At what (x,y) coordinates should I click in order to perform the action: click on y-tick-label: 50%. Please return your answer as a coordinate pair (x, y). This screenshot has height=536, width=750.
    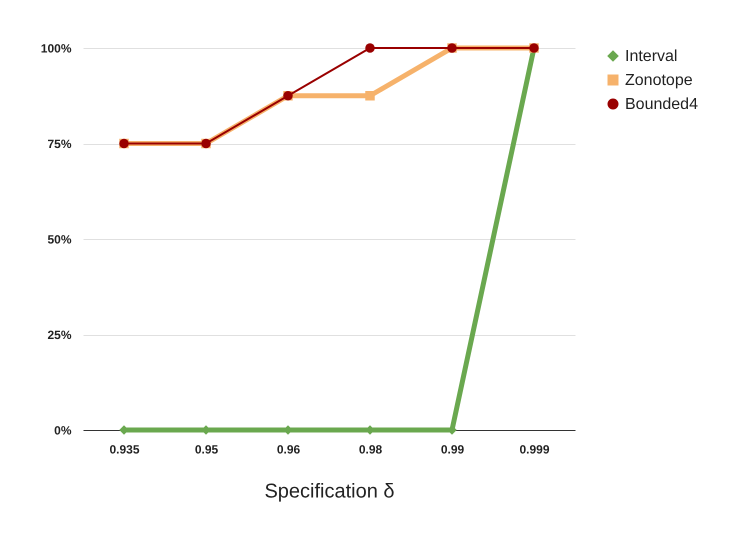
    Looking at the image, I should click on (59, 239).